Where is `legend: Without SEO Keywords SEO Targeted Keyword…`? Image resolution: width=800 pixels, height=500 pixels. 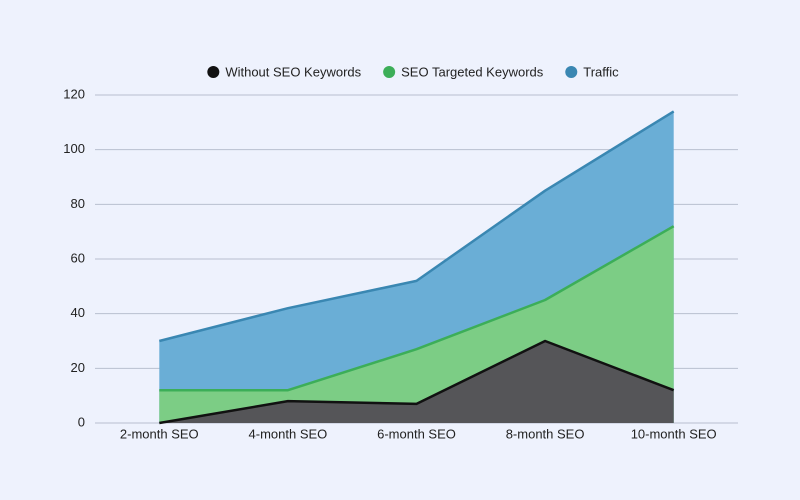
legend: Without SEO Keywords SEO Targeted Keyword… is located at coordinates (413, 71).